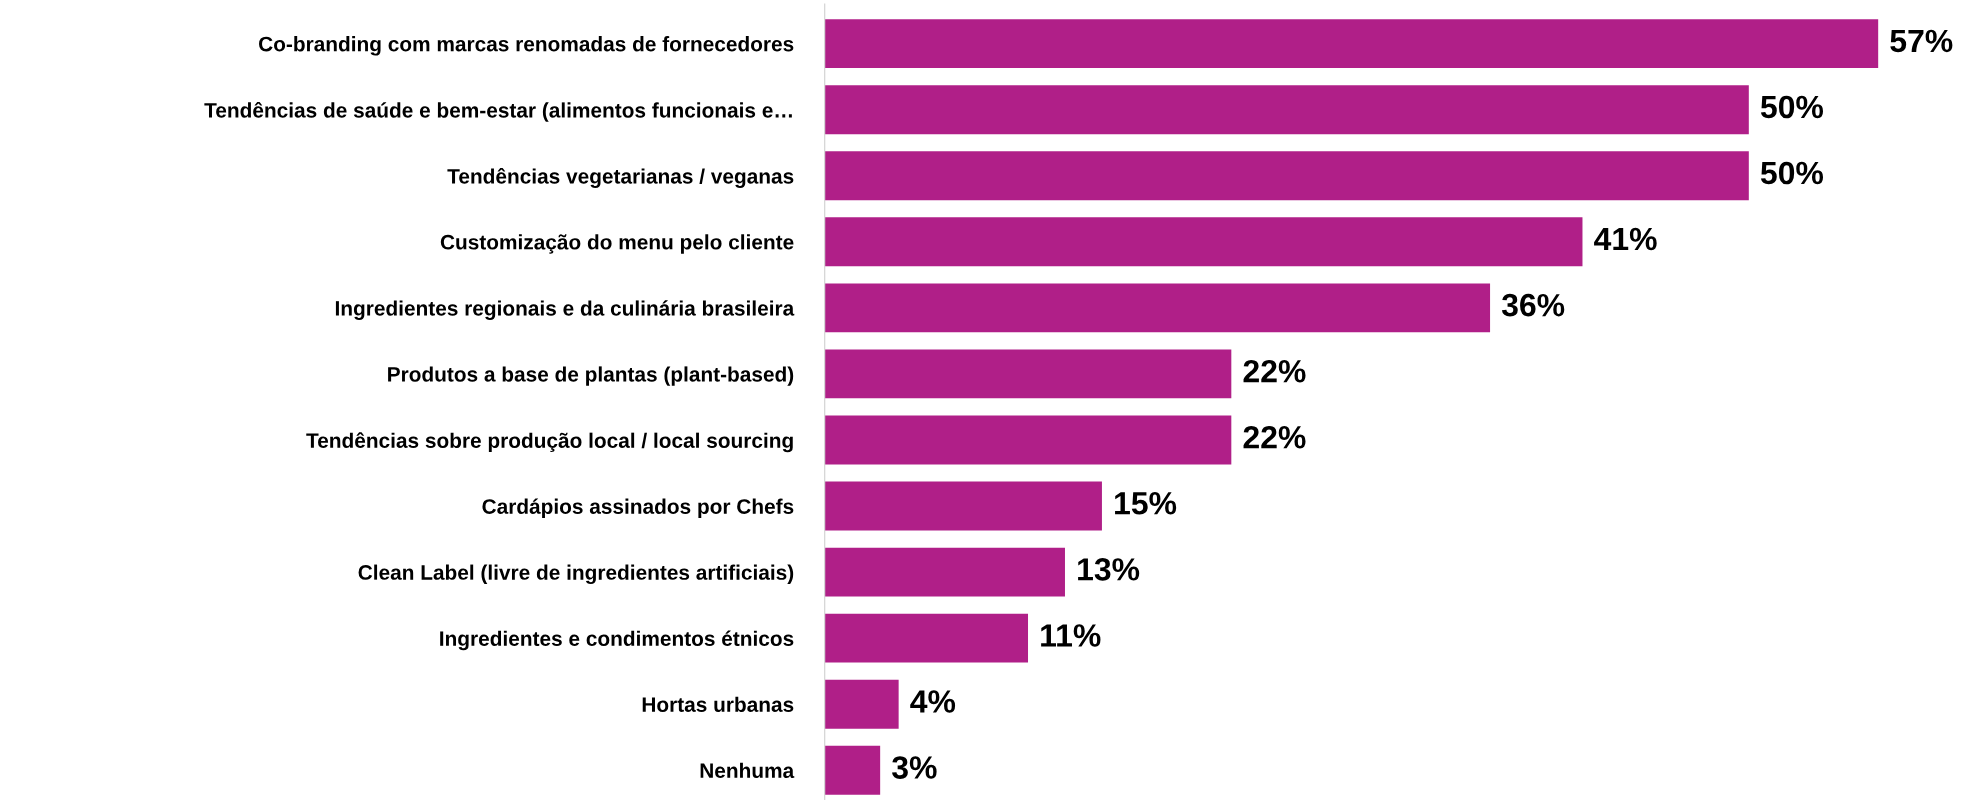 Image resolution: width=1973 pixels, height=800 pixels. Describe the element at coordinates (617, 244) in the screenshot. I see `y-tick-label: Customização do menu pelo cliente` at that location.